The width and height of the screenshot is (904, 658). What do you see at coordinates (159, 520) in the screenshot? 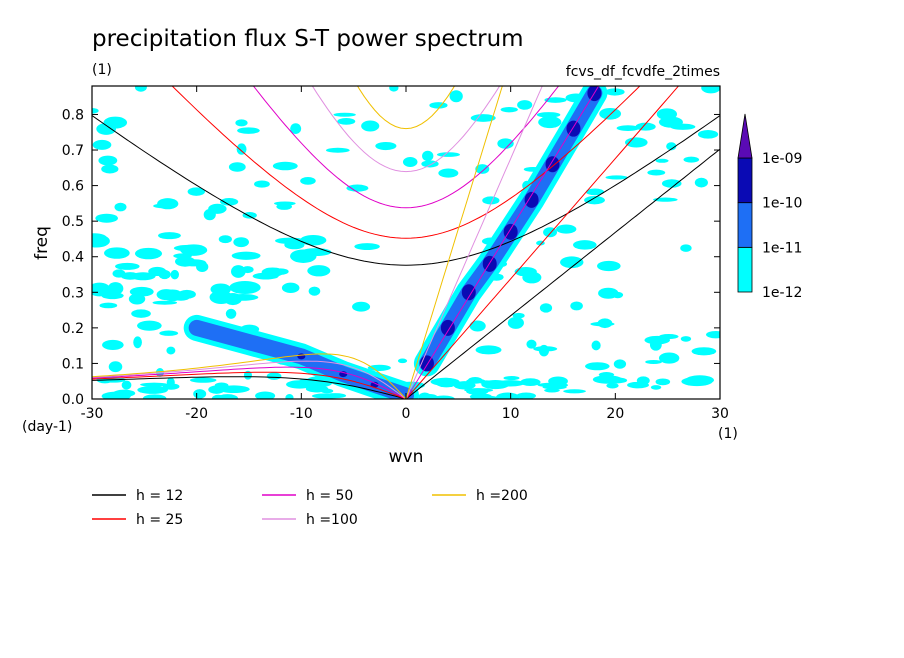
I see `legend-label: h = 25` at bounding box center [159, 520].